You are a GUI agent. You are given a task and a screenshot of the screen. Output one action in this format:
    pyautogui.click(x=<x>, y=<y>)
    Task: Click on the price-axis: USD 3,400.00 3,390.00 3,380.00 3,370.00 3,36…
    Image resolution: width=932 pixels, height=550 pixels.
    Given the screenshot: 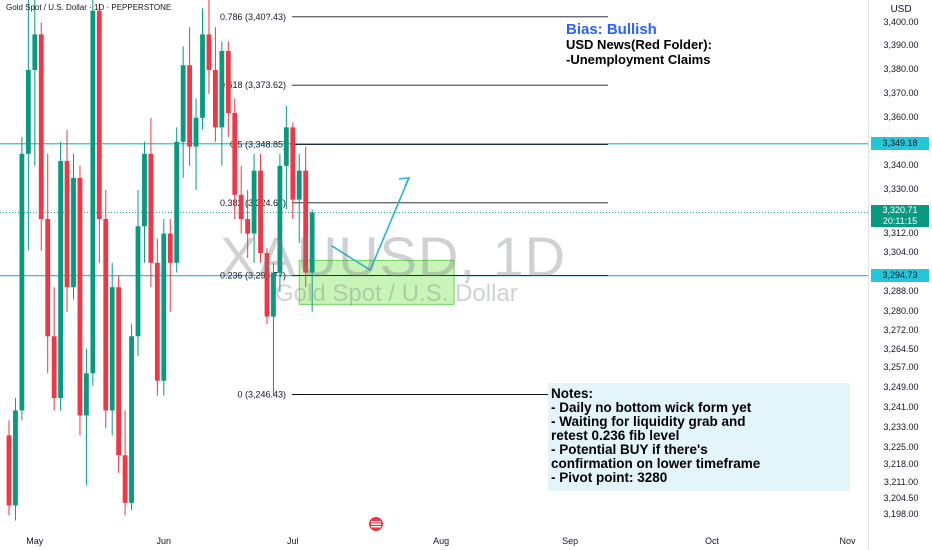 What is the action you would take?
    pyautogui.click(x=900, y=275)
    